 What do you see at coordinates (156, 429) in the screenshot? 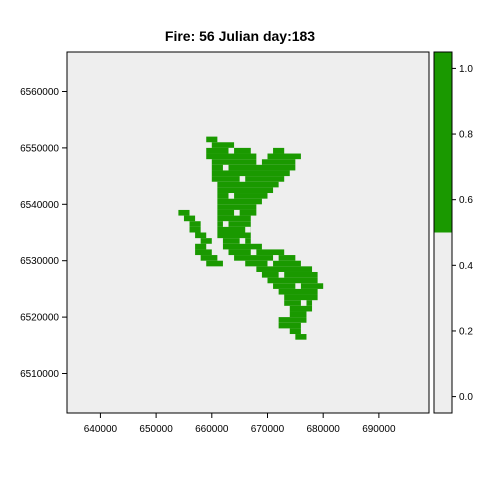
I see `x-tick-label: 650000` at bounding box center [156, 429].